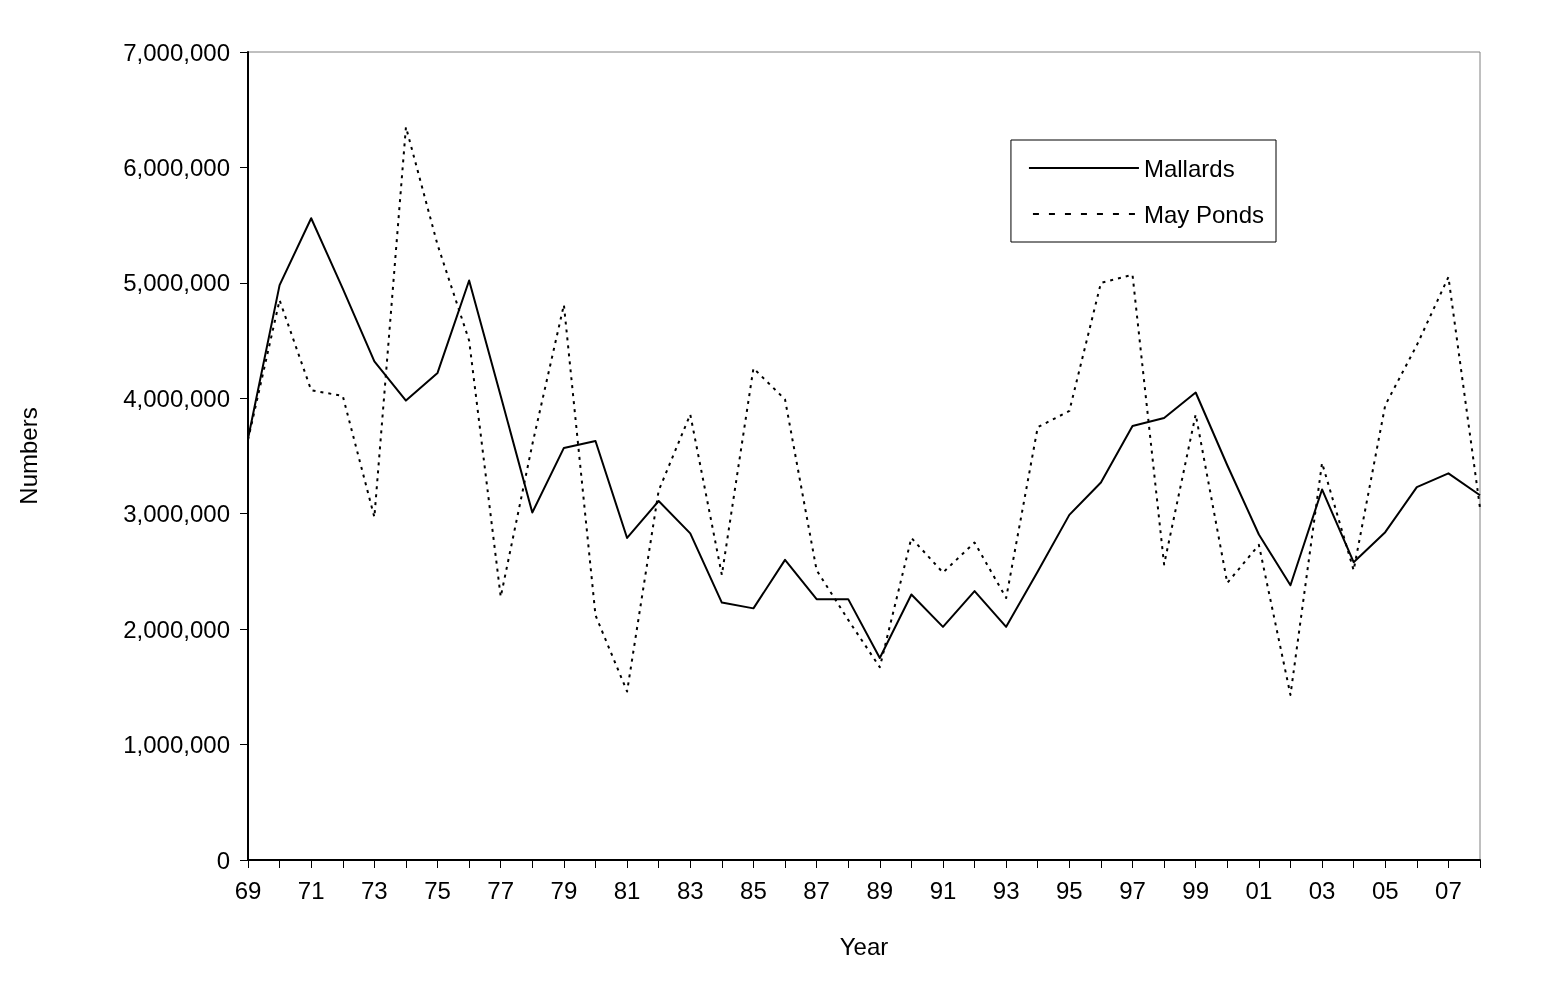 The height and width of the screenshot is (989, 1556). I want to click on x-tick-label: 03, so click(1322, 890).